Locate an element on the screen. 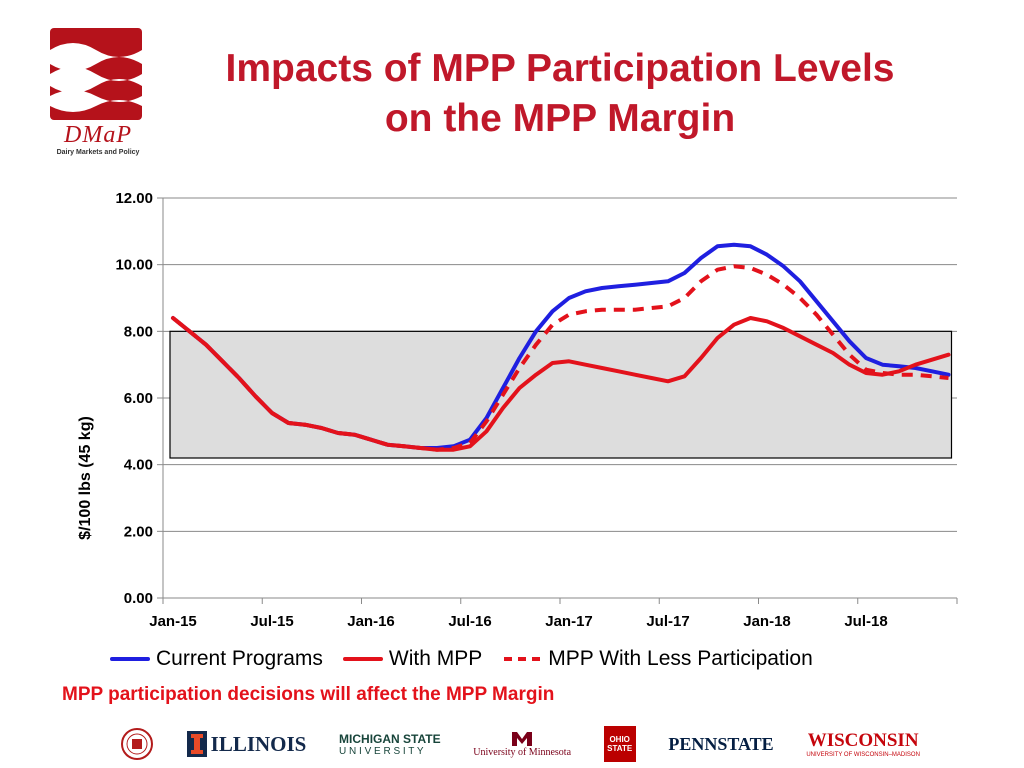 The height and width of the screenshot is (768, 1024). margin-band is located at coordinates (561, 394).